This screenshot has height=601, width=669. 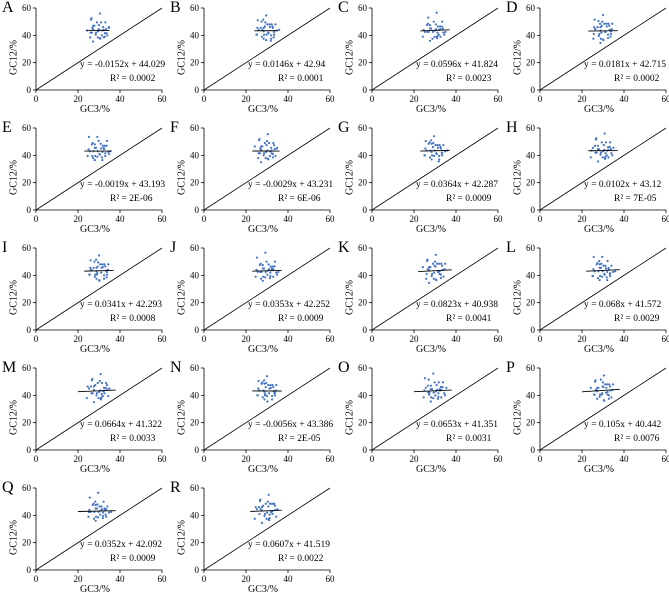 What do you see at coordinates (287, 65) in the screenshot?
I see `regression-equation: y = 0.0146x + 42.94` at bounding box center [287, 65].